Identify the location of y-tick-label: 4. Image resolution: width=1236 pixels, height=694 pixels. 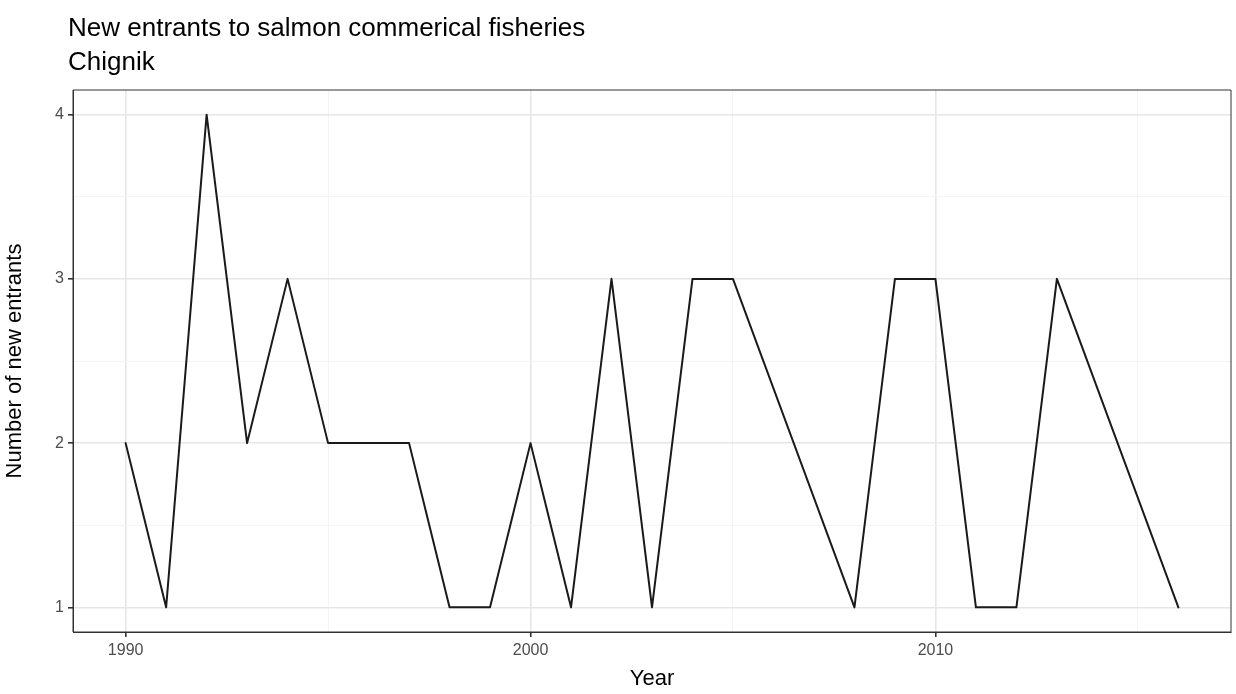
(60, 114).